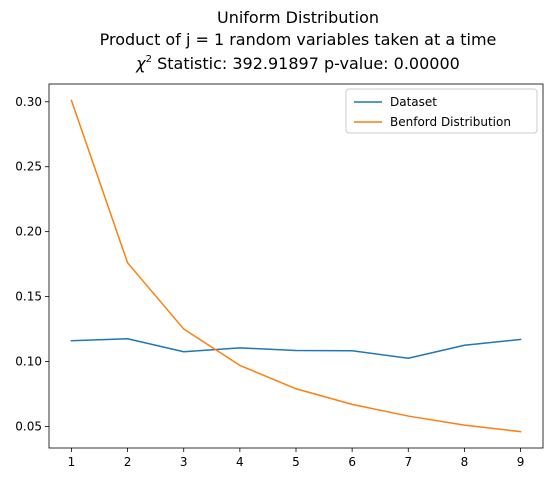 The image size is (556, 487). I want to click on x-tick-label: 8, so click(465, 462).